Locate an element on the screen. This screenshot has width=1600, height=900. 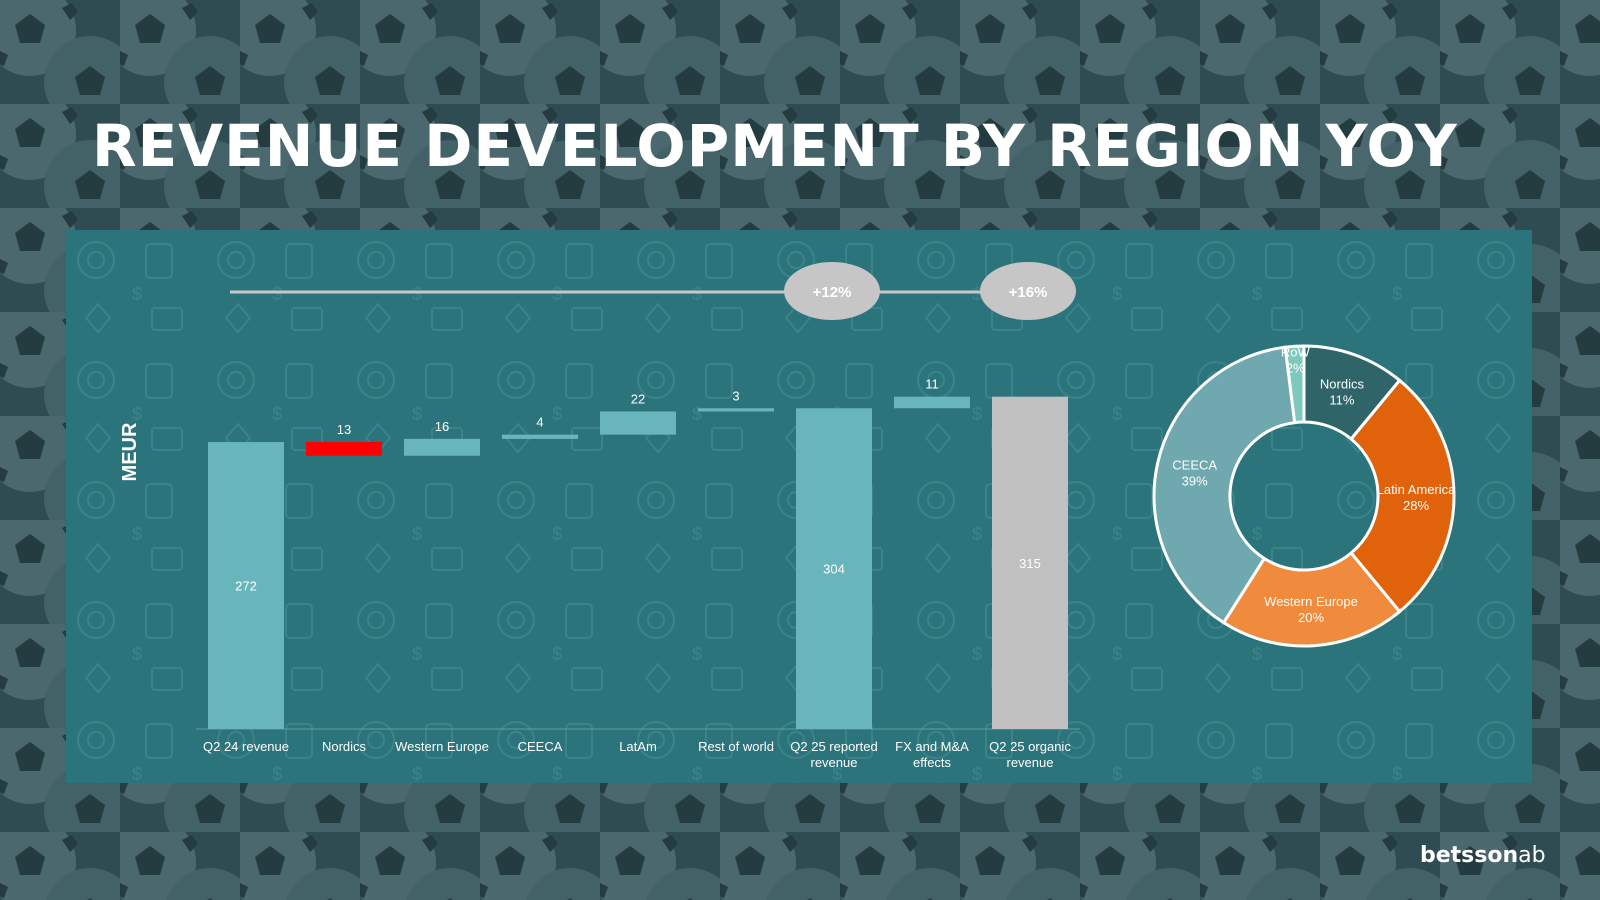
donut-slice-latin-america is located at coordinates (1402, 496).